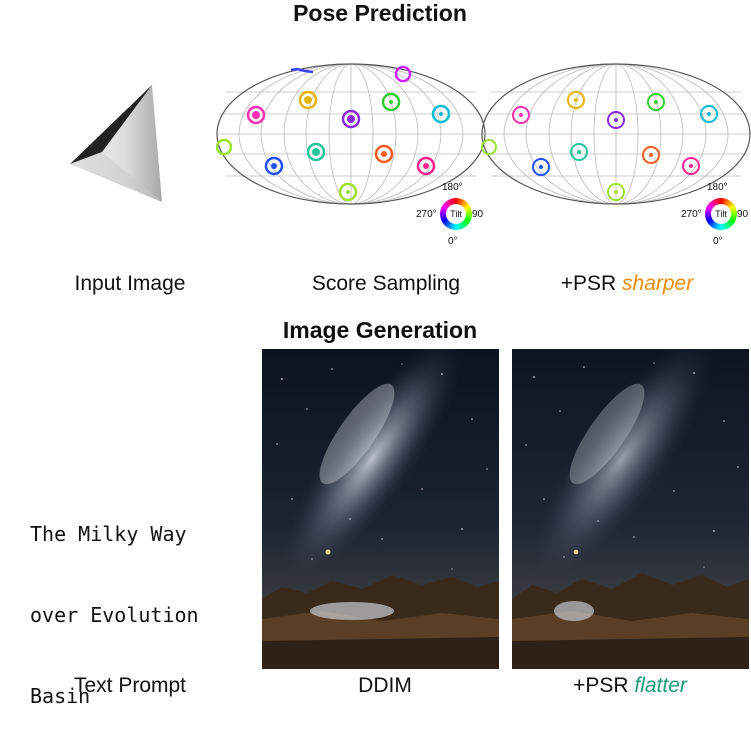 The height and width of the screenshot is (737, 751). I want to click on prompt-line: over Evolution, so click(114, 615).